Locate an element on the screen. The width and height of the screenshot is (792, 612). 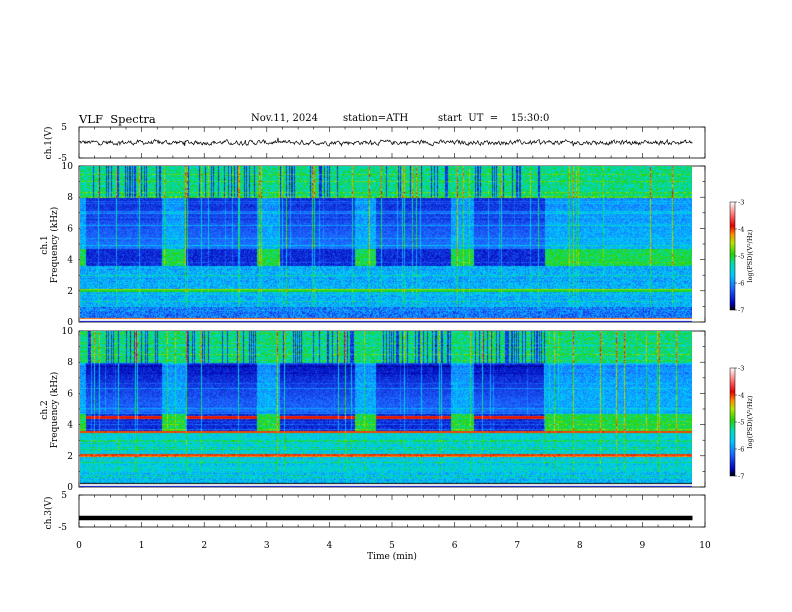
ch2-spec-ylabel-ch: ch.2 is located at coordinates (45, 409).